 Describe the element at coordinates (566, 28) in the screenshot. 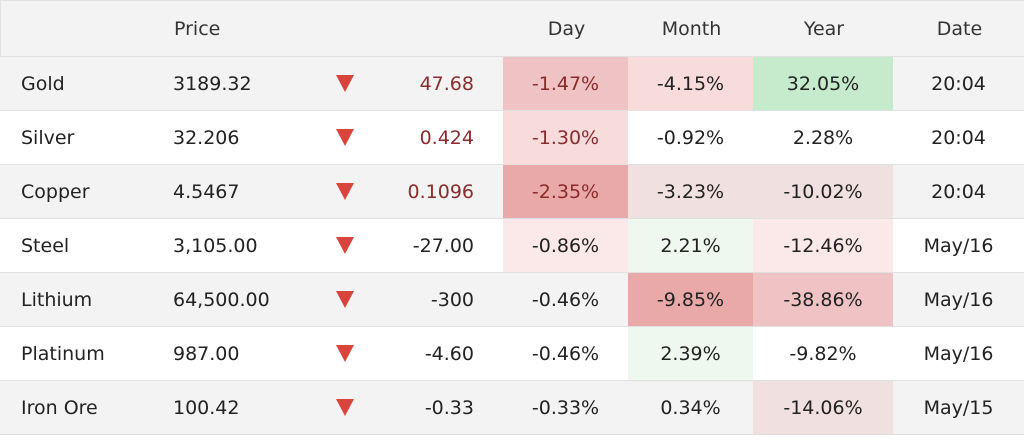

I see `header-day: Day` at that location.